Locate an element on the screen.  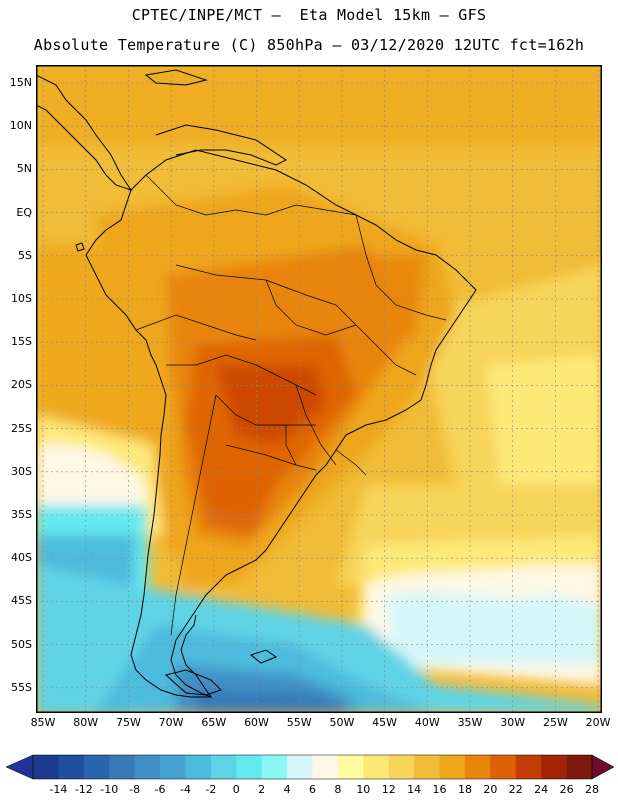
latitude-label: 25S is located at coordinates (21, 428).